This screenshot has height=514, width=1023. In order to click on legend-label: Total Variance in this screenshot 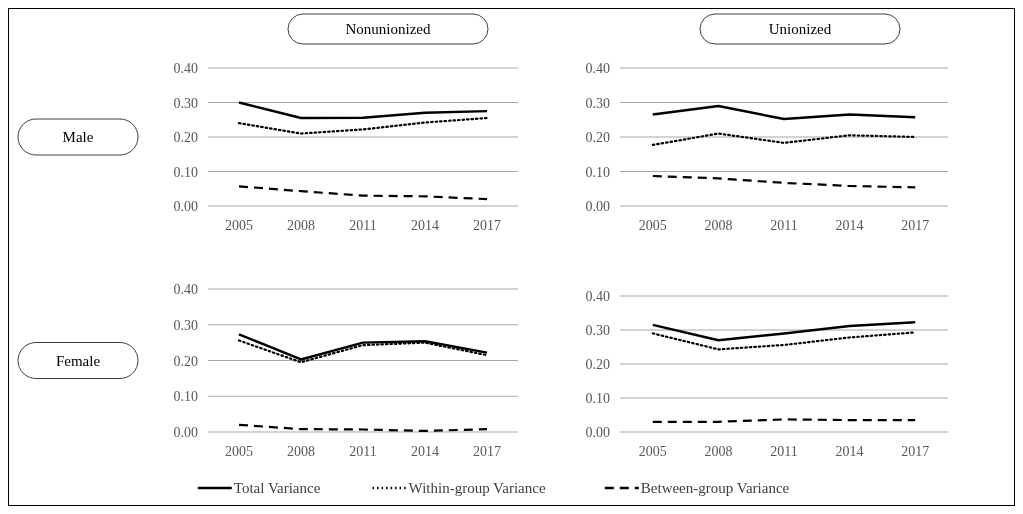, I will do `click(277, 488)`.